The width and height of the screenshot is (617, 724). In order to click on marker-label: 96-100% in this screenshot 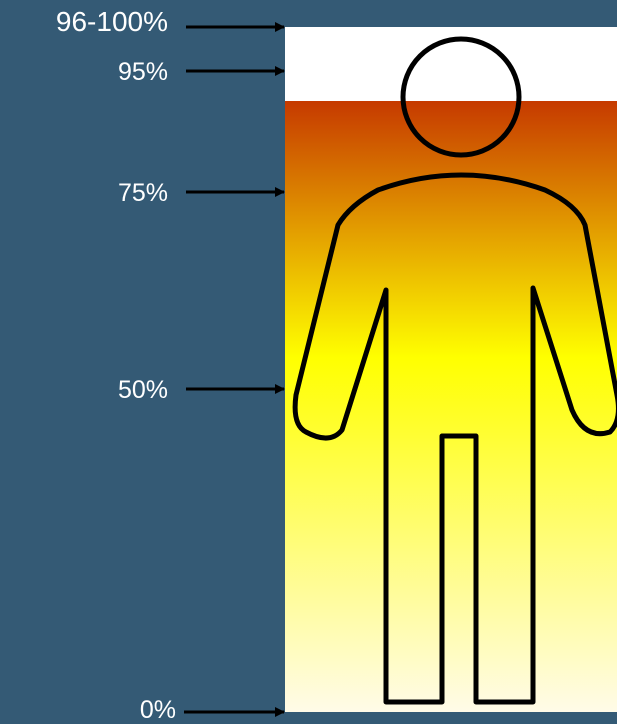, I will do `click(111, 21)`.